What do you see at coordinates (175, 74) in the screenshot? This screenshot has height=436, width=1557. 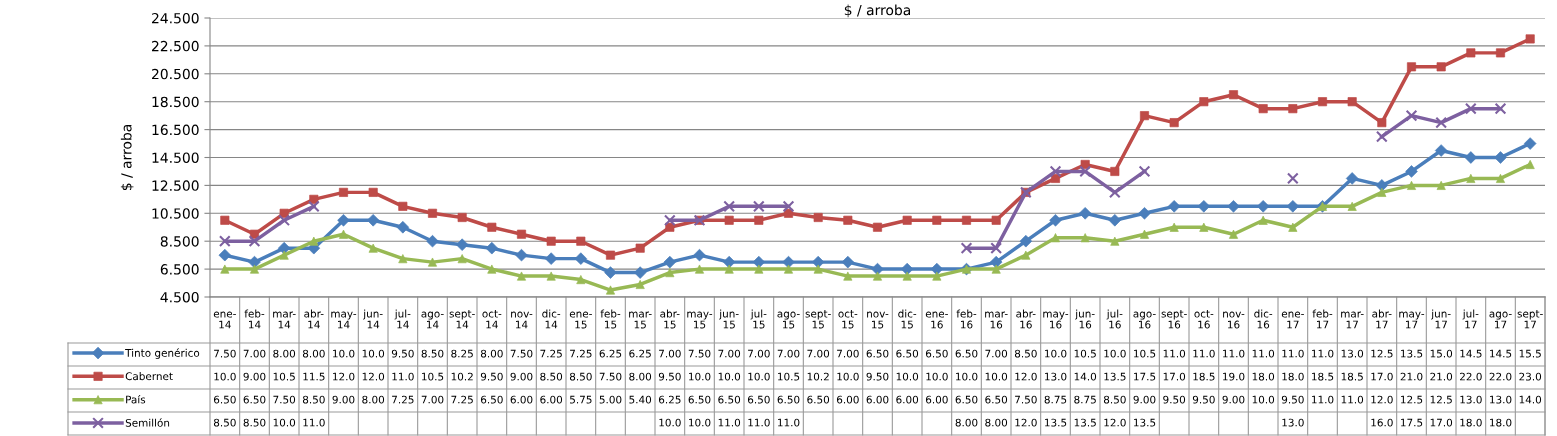 I see `y-tick-label: 20.500` at bounding box center [175, 74].